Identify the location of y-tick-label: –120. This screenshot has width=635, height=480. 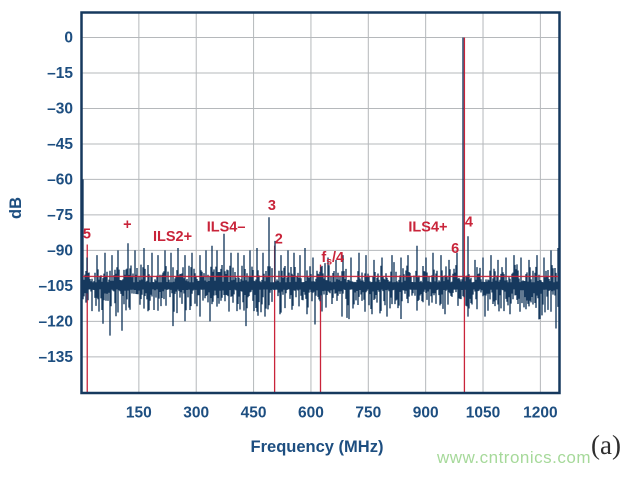
(56, 322).